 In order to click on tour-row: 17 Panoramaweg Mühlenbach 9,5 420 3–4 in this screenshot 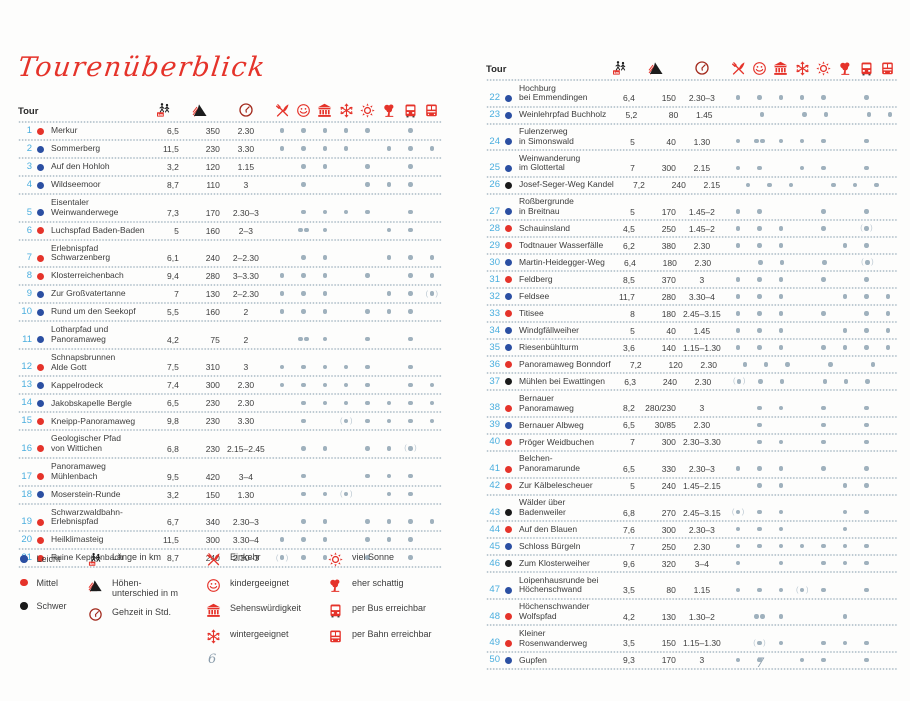, I will do `click(230, 472)`.